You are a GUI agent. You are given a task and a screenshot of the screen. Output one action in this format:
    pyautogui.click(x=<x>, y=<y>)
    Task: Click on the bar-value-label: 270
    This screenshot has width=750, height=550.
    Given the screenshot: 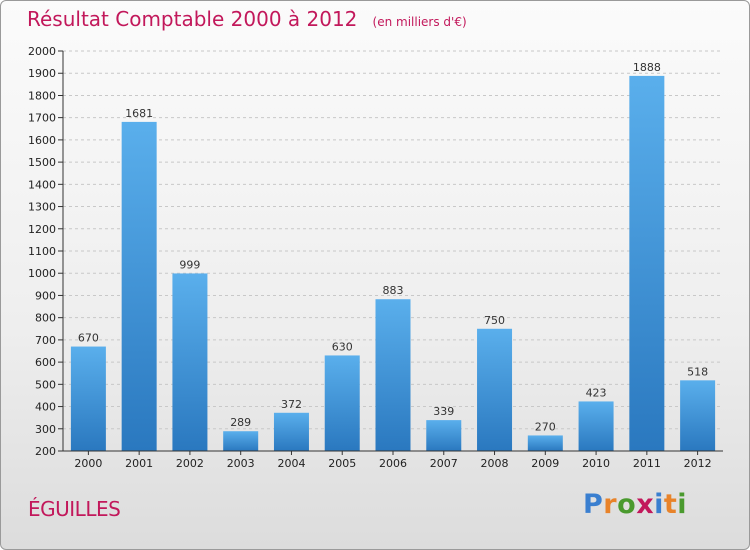 What is the action you would take?
    pyautogui.click(x=545, y=426)
    